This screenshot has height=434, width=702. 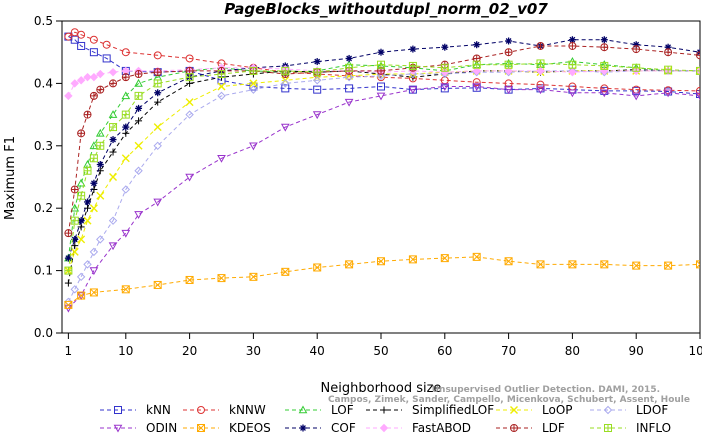 I want to click on x-axis-label: Neighborhood size, so click(x=381, y=388).